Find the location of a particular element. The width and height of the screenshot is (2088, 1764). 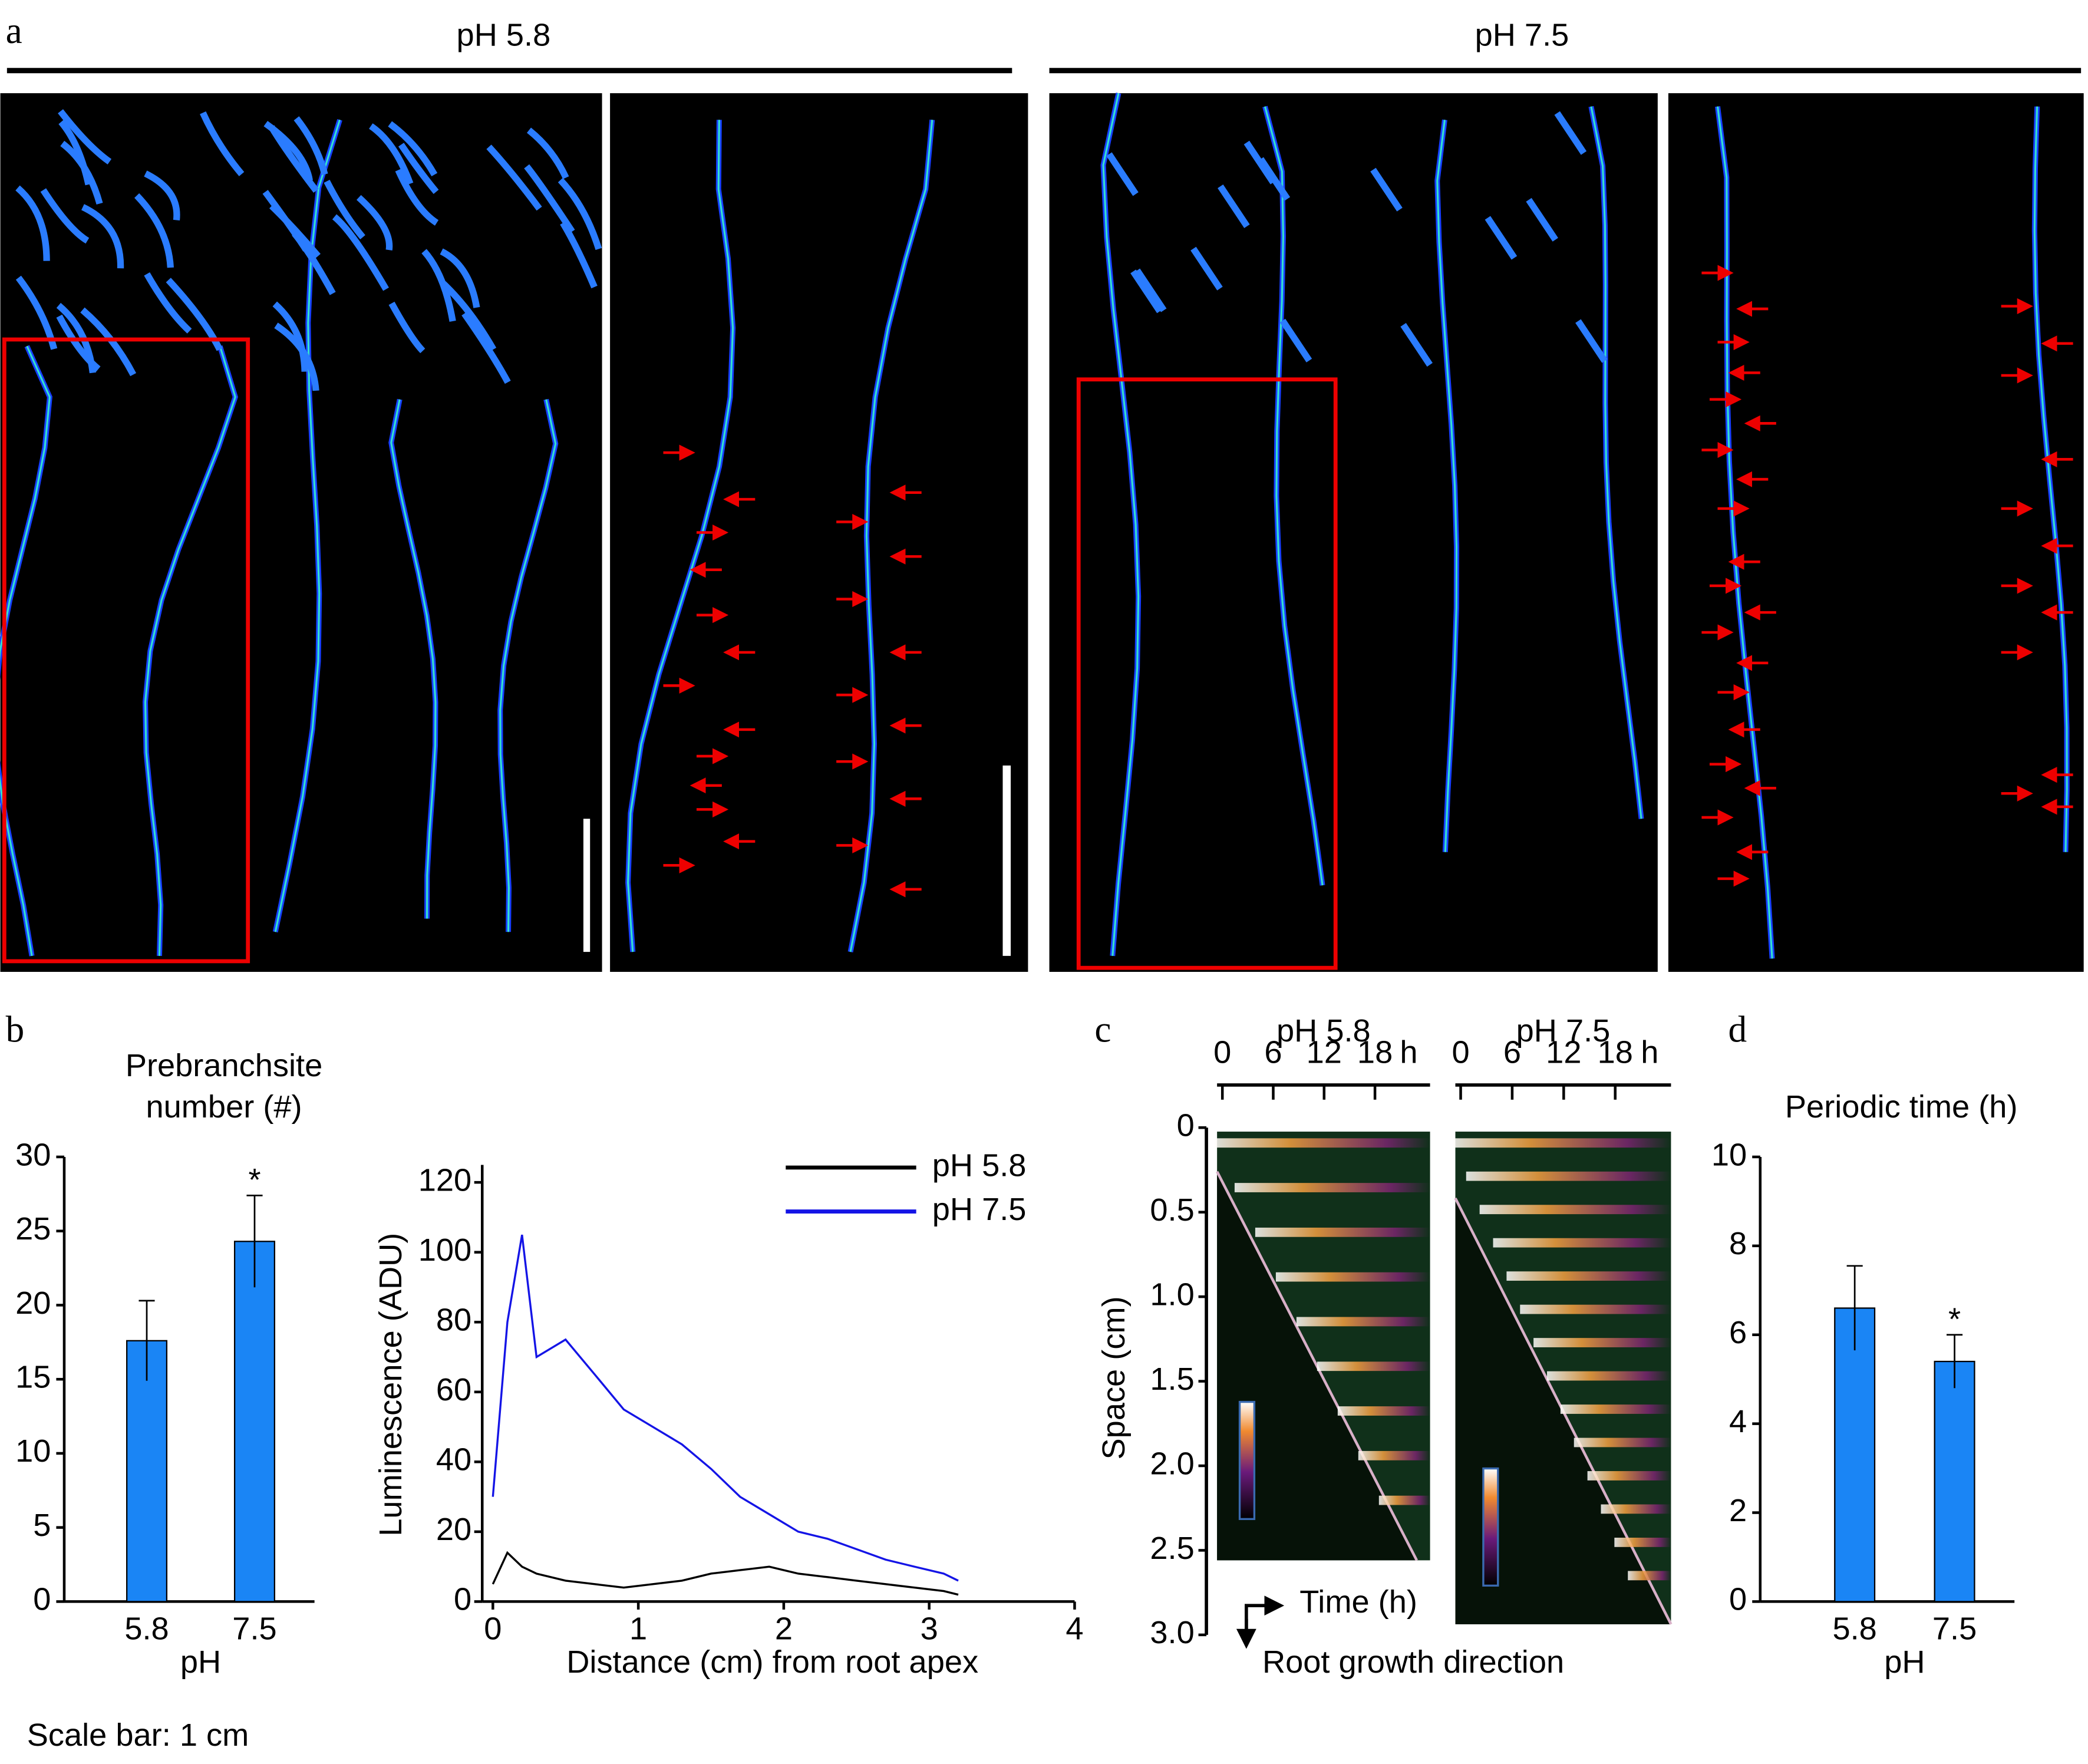

x-tick-label: 6 is located at coordinates (1512, 1052).